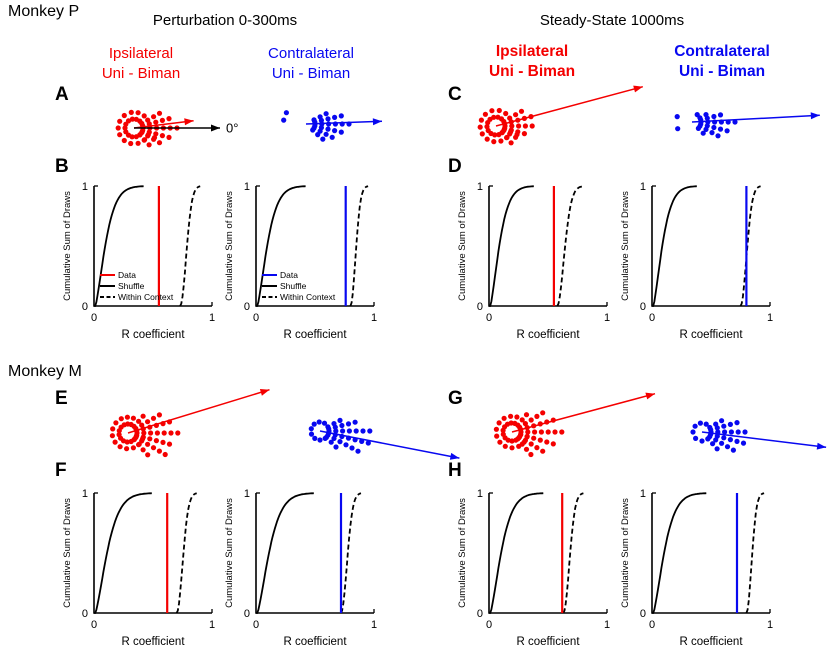  What do you see at coordinates (127, 275) in the screenshot?
I see `legend-data-label: Data` at bounding box center [127, 275].